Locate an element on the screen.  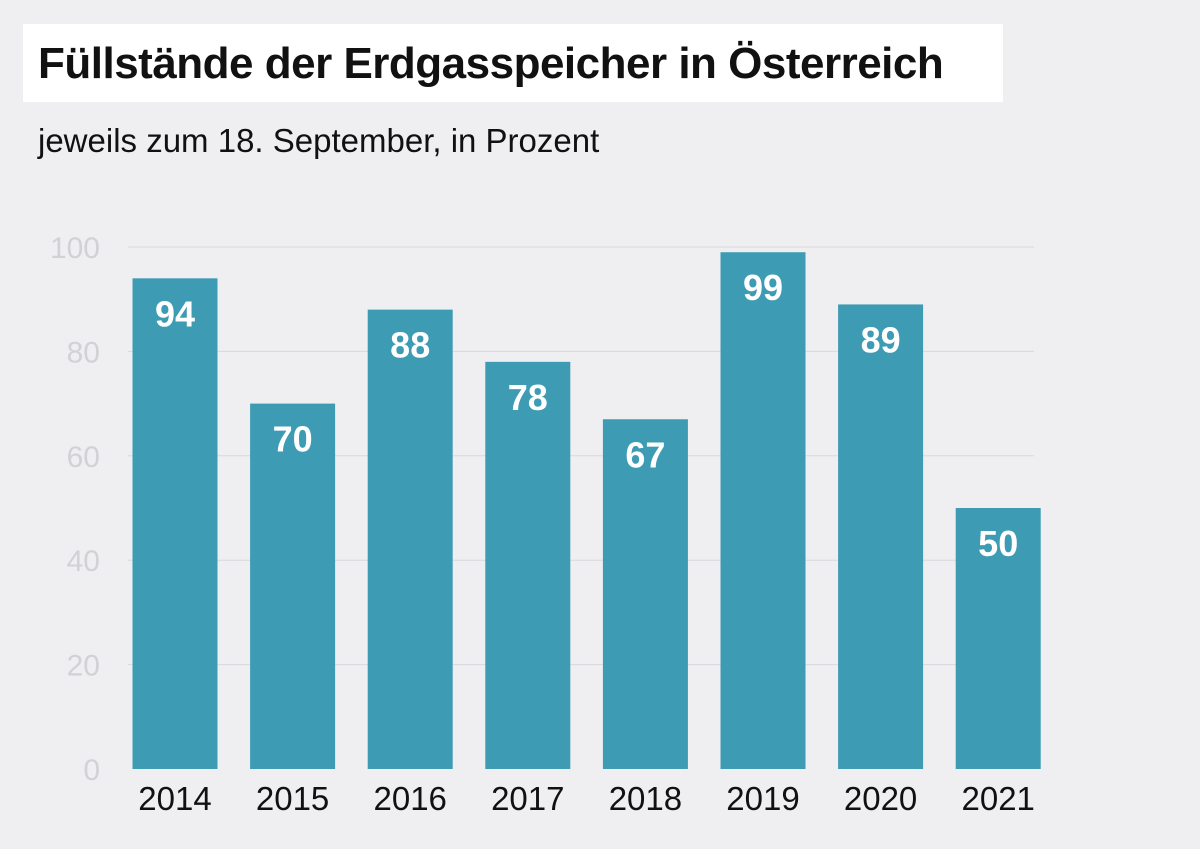
bar-2016 is located at coordinates (410, 539).